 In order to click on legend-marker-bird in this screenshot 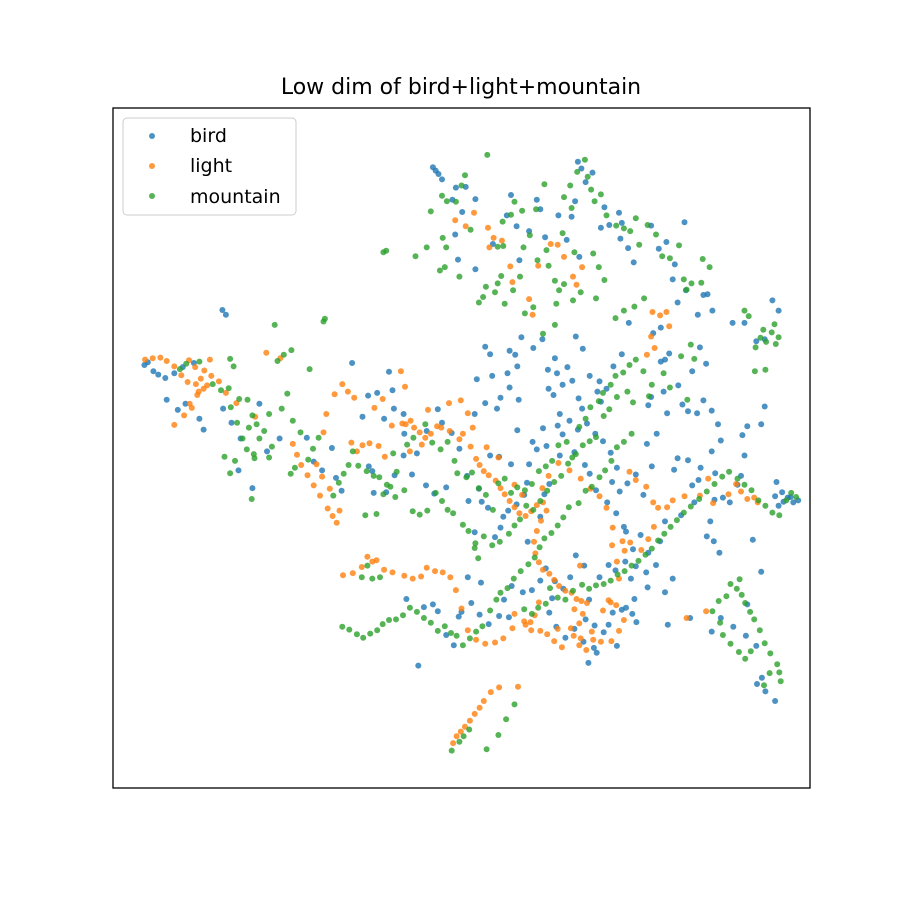, I will do `click(152, 136)`.